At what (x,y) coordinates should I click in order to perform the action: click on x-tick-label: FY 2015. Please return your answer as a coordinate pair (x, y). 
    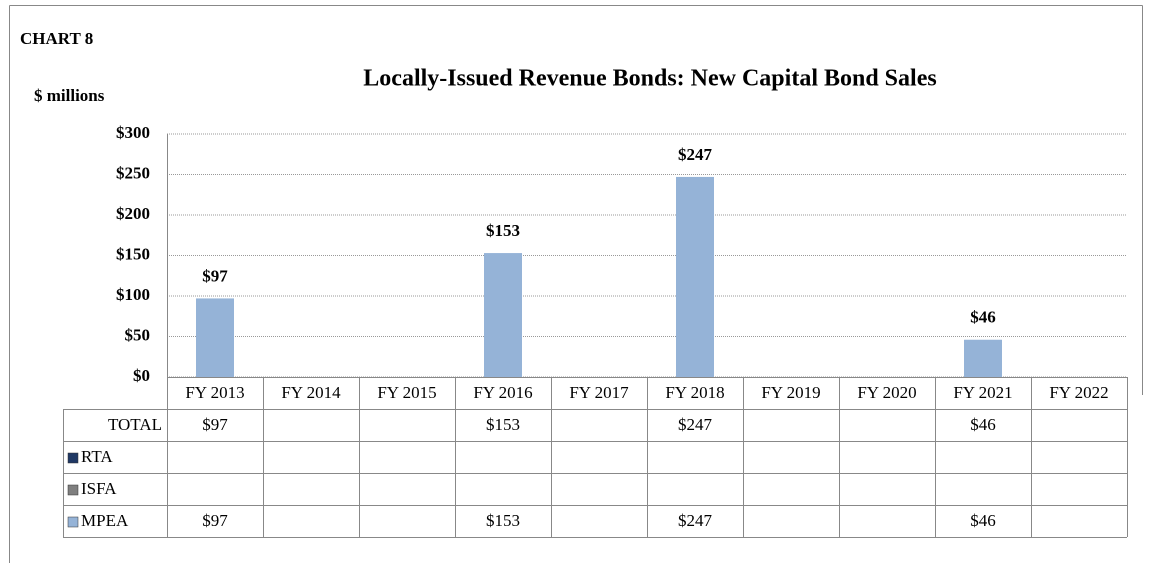
    Looking at the image, I should click on (406, 392).